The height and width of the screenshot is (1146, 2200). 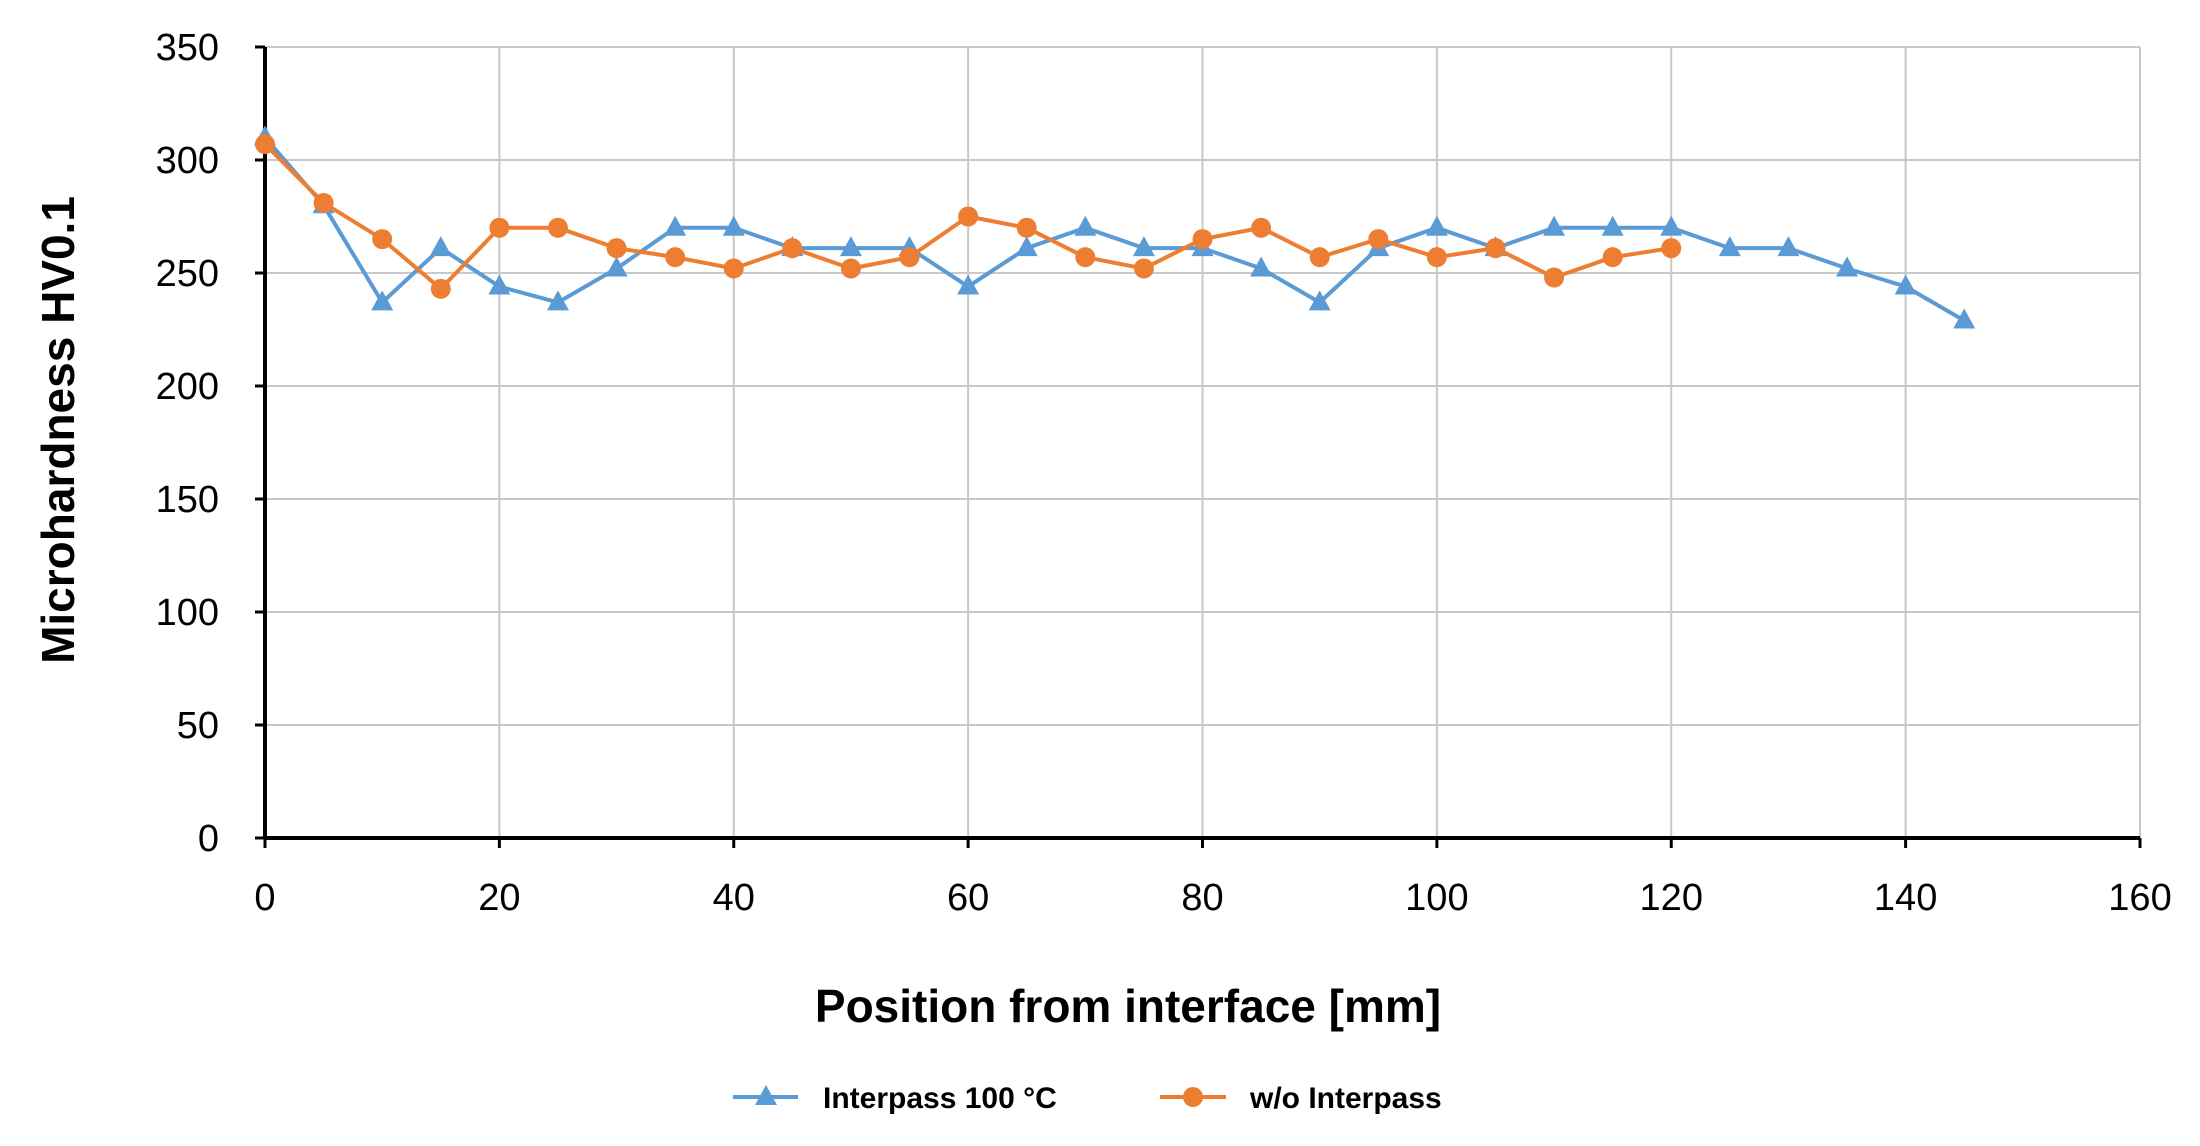 What do you see at coordinates (968, 898) in the screenshot?
I see `x-tick-label-60: 60` at bounding box center [968, 898].